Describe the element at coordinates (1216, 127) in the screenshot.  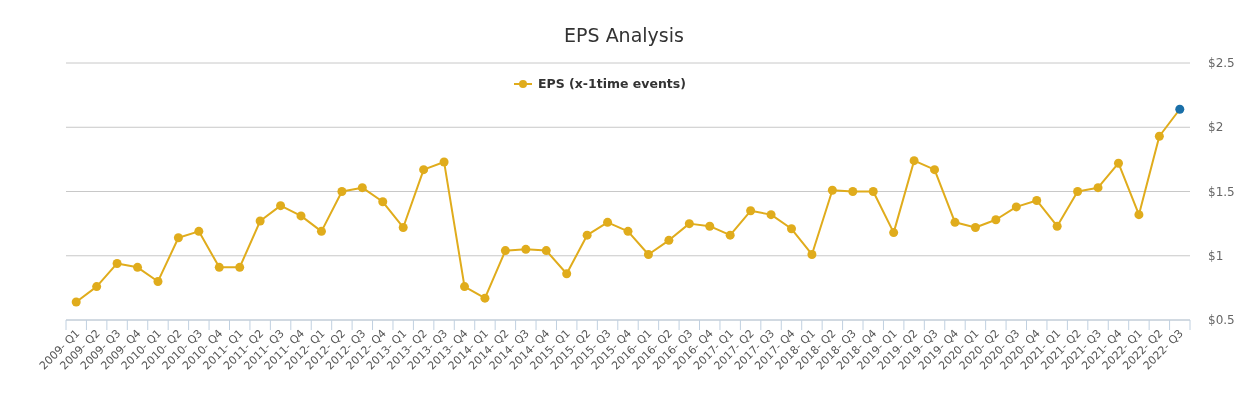
I see `y-tick-label: $2` at that location.